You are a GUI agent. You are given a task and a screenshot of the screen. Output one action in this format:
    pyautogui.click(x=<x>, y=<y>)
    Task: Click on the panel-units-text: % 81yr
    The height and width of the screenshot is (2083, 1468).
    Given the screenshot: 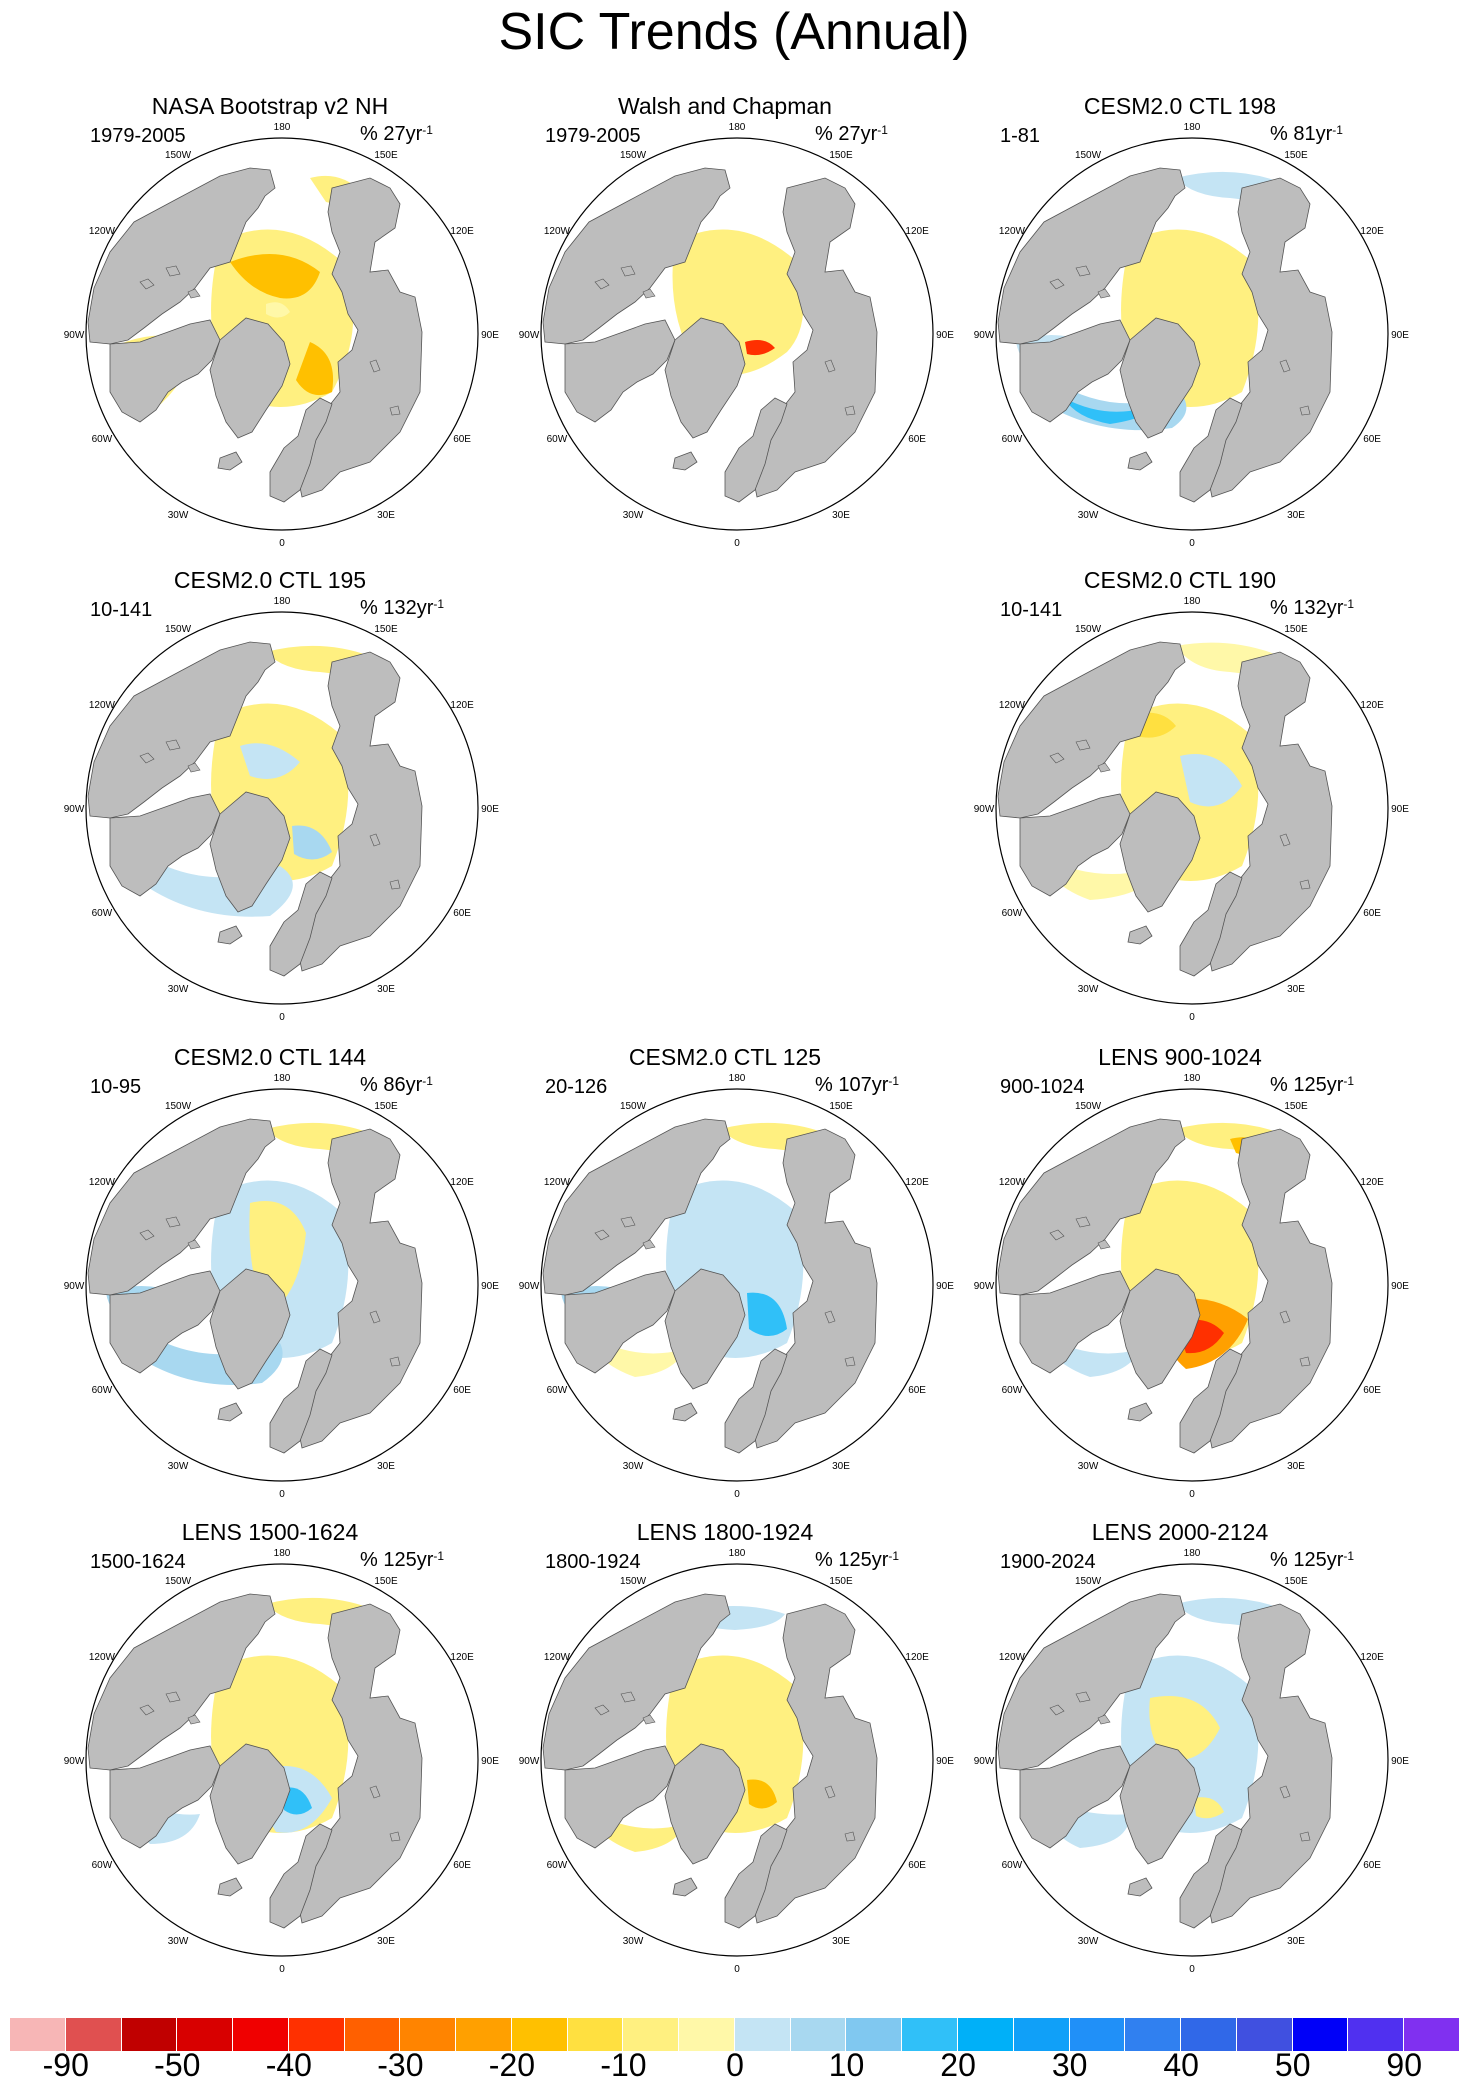 What is the action you would take?
    pyautogui.click(x=1301, y=134)
    